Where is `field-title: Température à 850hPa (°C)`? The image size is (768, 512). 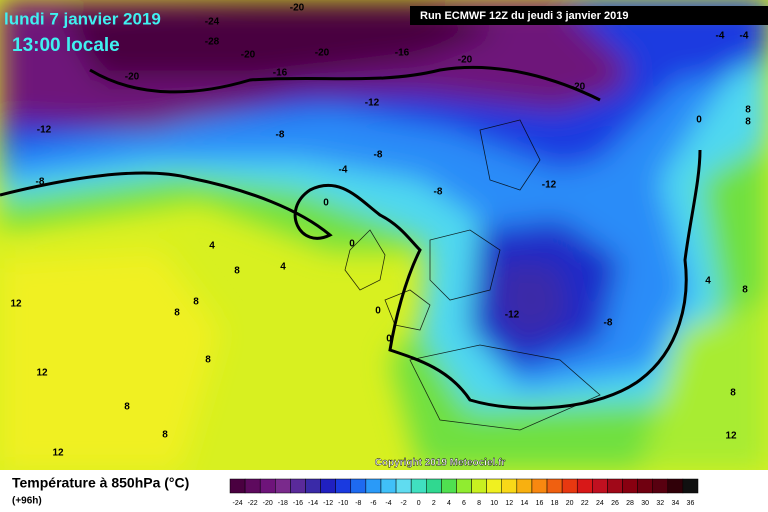 field-title: Température à 850hPa (°C) is located at coordinates (100, 483).